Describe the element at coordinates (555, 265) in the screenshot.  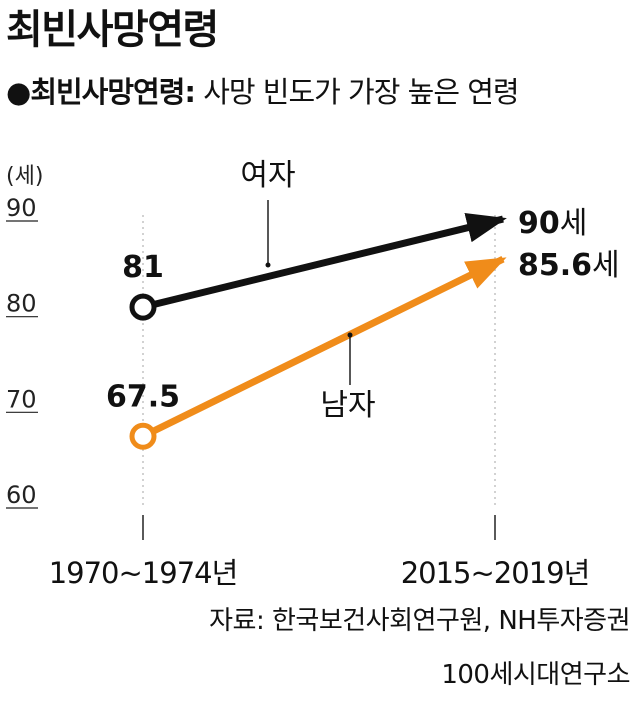
I see `data-label-value: 85.6` at that location.